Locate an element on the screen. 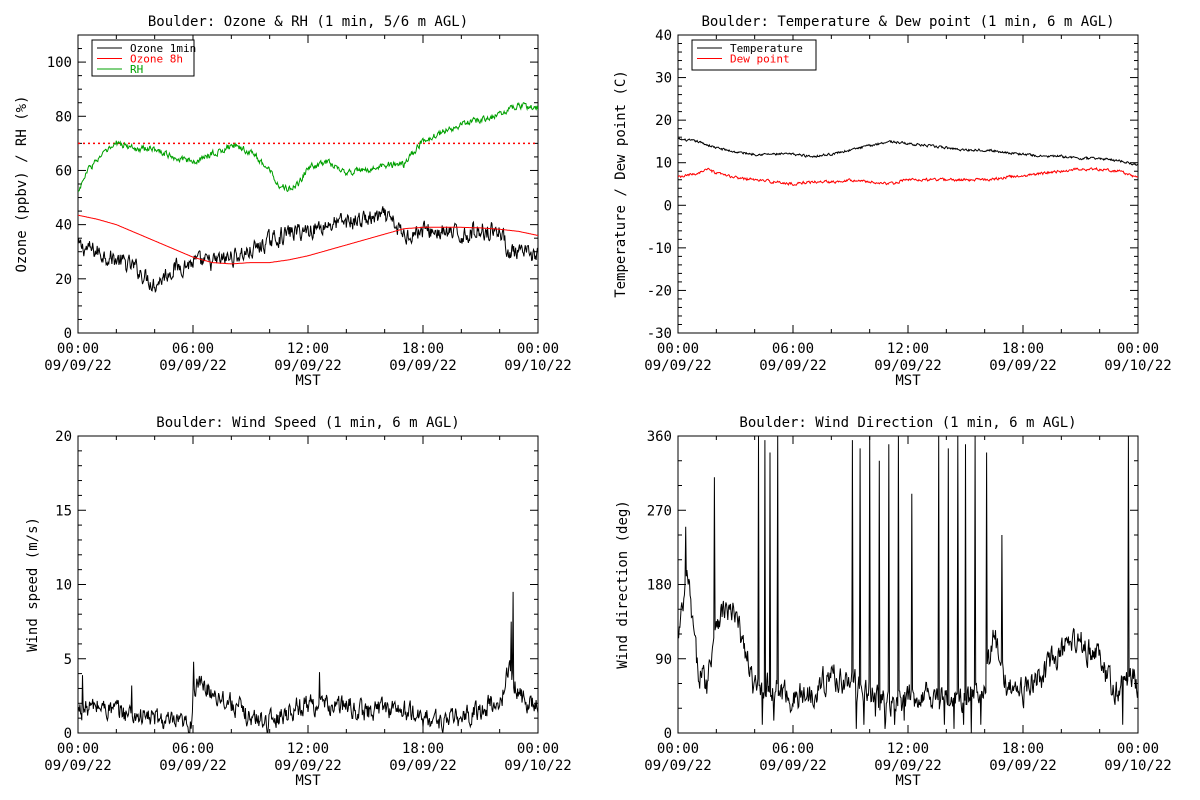 This screenshot has height=800, width=1200. temperature-dewpoint-ylabel: Temperature / Dew point (C) is located at coordinates (621, 184).